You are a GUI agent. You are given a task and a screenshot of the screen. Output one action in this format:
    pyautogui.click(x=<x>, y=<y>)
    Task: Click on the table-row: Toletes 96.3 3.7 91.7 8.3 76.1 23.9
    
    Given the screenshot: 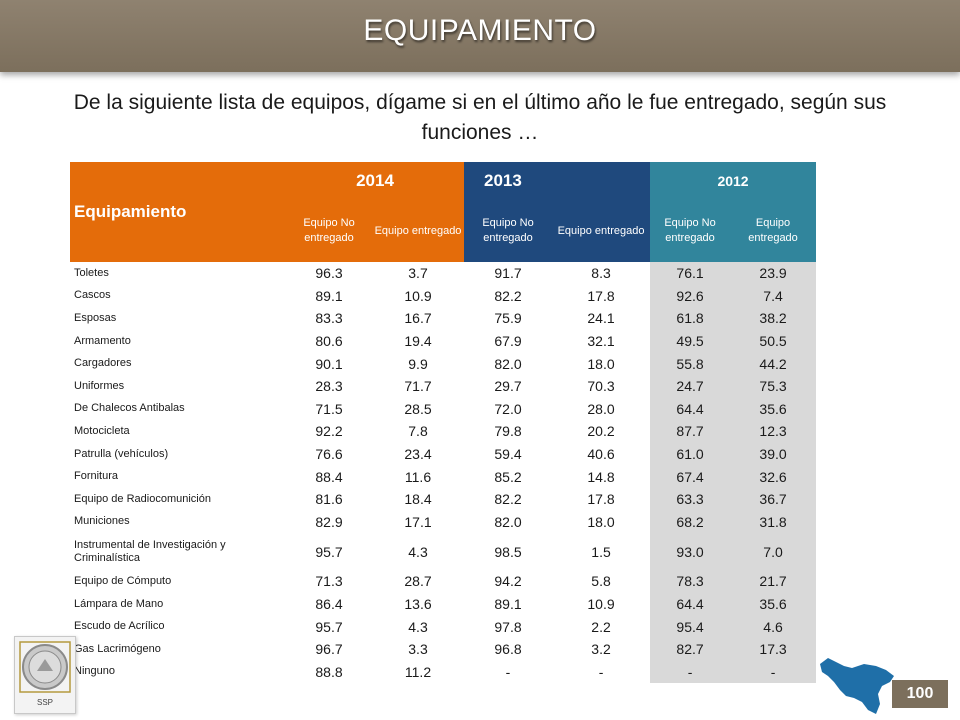 What is the action you would take?
    pyautogui.click(x=443, y=273)
    